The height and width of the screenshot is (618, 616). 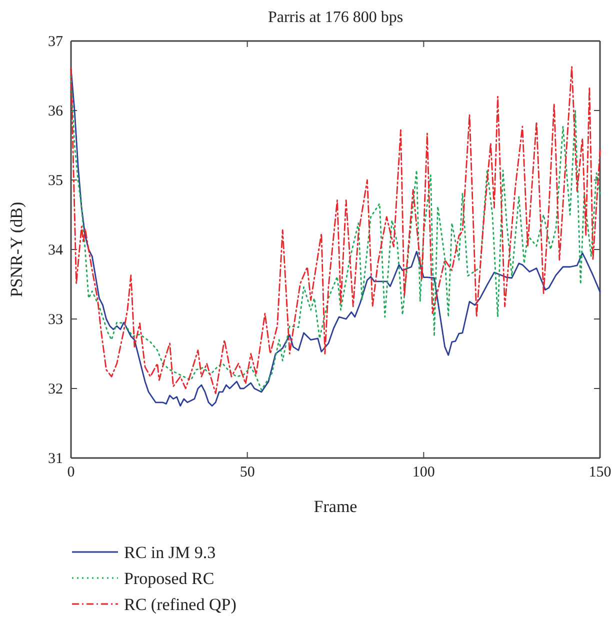 What do you see at coordinates (56, 42) in the screenshot?
I see `y-tick-label: 37` at bounding box center [56, 42].